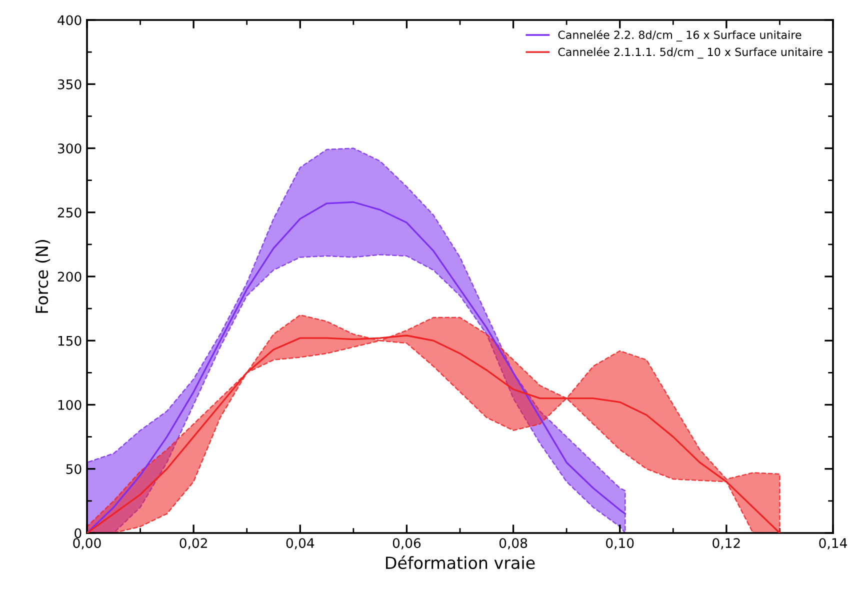 This screenshot has width=854, height=596. I want to click on x-axis-title: Déformation vraie, so click(460, 563).